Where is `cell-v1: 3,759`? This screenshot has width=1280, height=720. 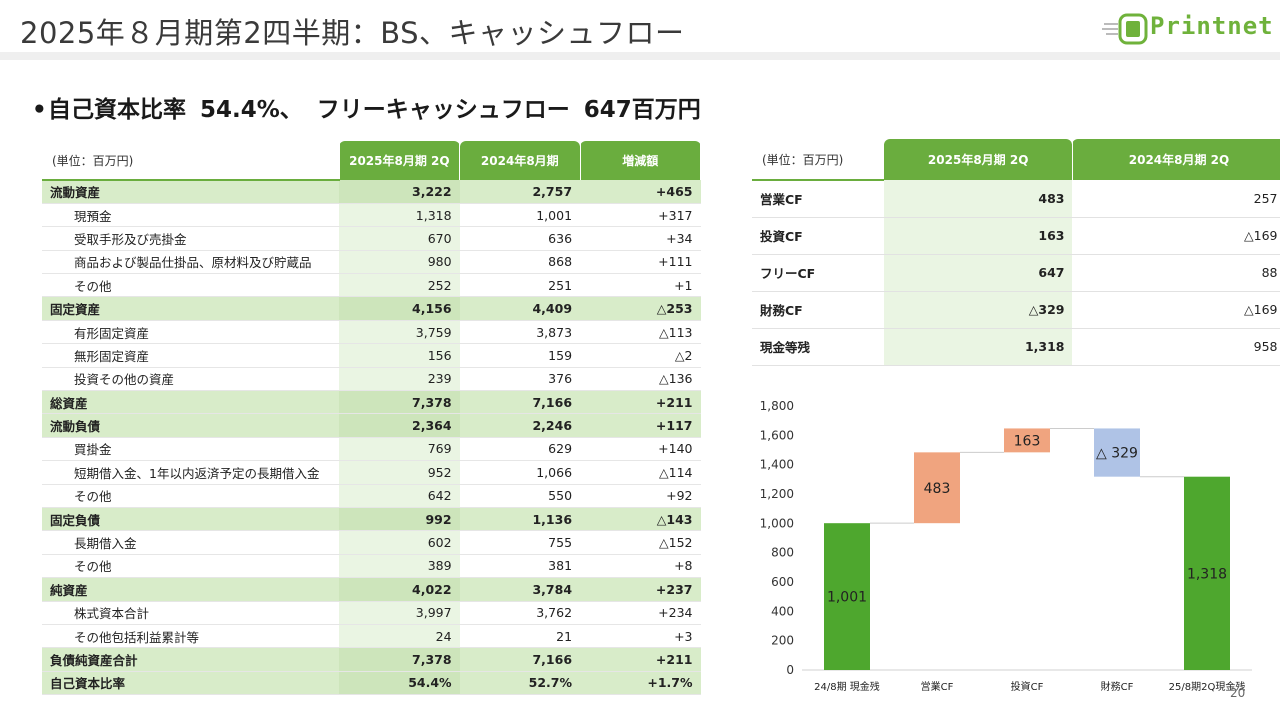 cell-v1: 3,759 is located at coordinates (399, 332).